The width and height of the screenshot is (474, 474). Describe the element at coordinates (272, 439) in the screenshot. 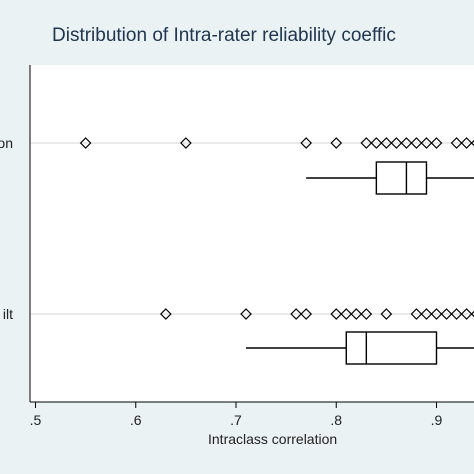

I see `x-axis-label: Intraclass correlation` at that location.